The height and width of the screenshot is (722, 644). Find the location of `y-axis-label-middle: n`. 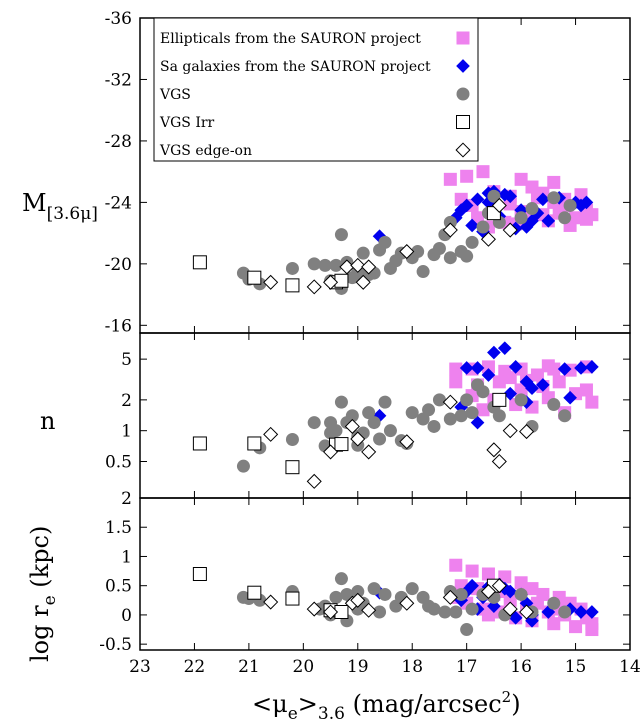

y-axis-label-middle: n is located at coordinates (47, 421).